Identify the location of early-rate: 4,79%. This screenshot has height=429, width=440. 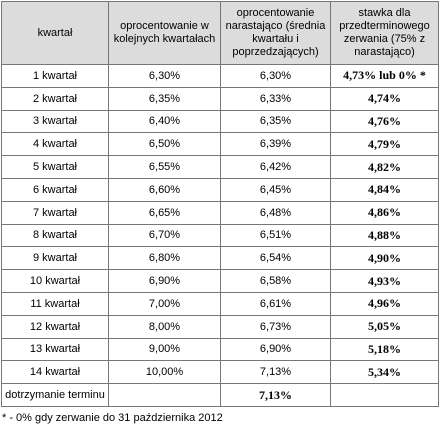
(384, 144).